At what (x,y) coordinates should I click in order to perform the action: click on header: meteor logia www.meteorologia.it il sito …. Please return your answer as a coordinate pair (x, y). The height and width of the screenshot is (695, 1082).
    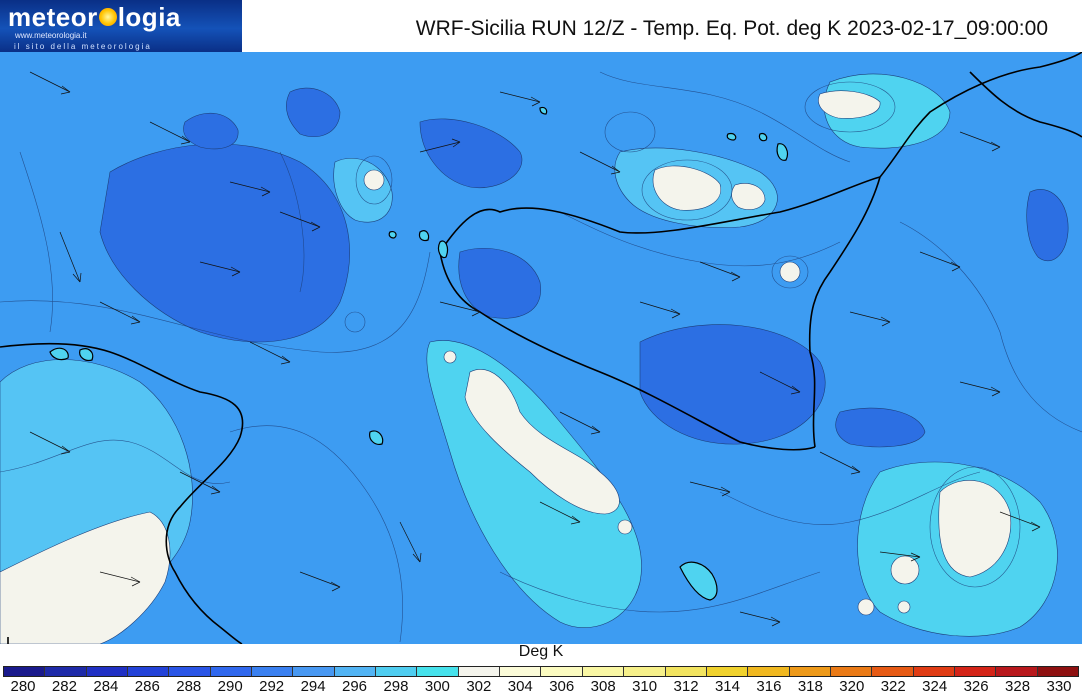
    Looking at the image, I should click on (541, 26).